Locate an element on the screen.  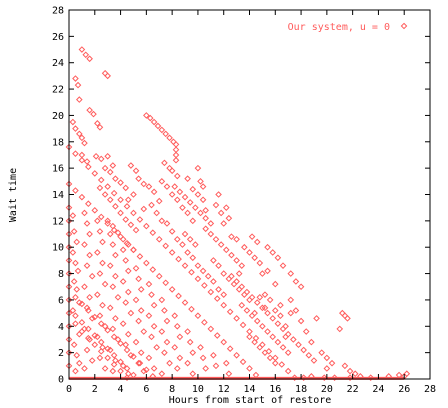
y-tick-label: 6 is located at coordinates (61, 300).